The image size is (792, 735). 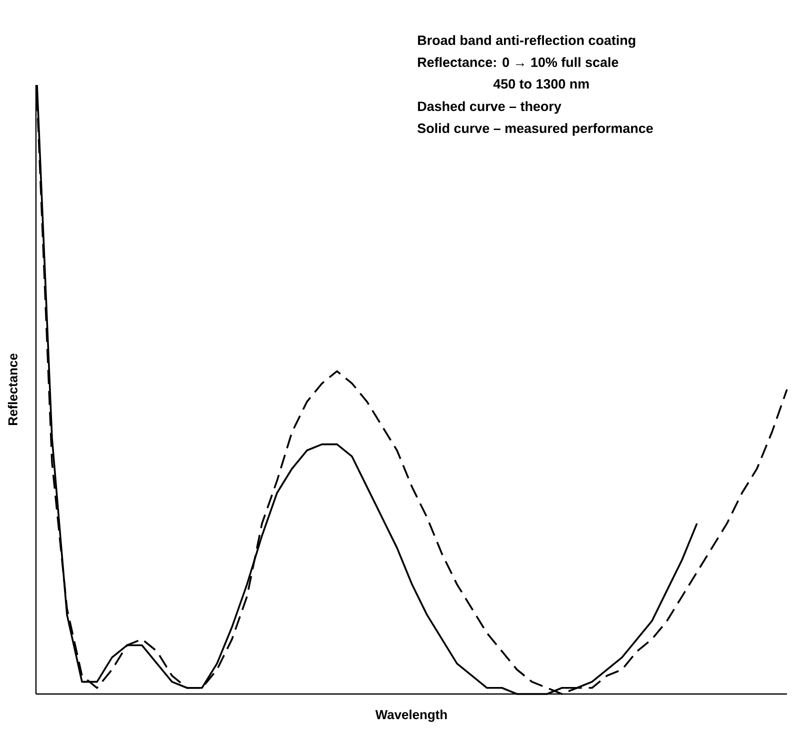 I want to click on annotation: Dashed curve – theory, so click(x=490, y=107).